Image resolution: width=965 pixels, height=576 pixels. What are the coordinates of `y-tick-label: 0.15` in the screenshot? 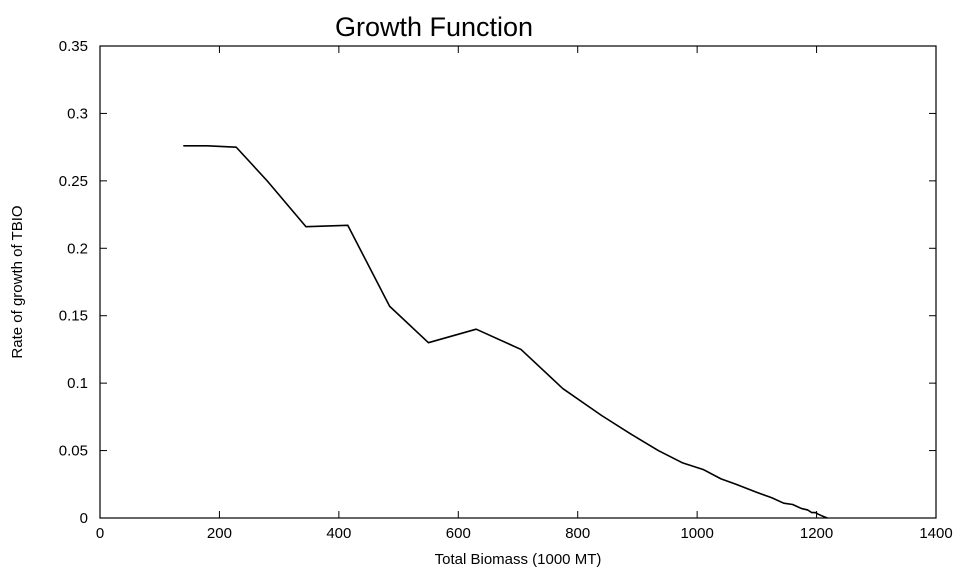 It's located at (73, 316).